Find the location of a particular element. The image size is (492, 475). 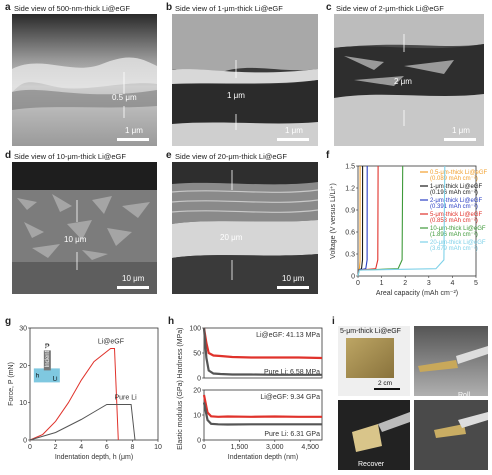

chart-g-xtick-label: 10 is located at coordinates (158, 447).